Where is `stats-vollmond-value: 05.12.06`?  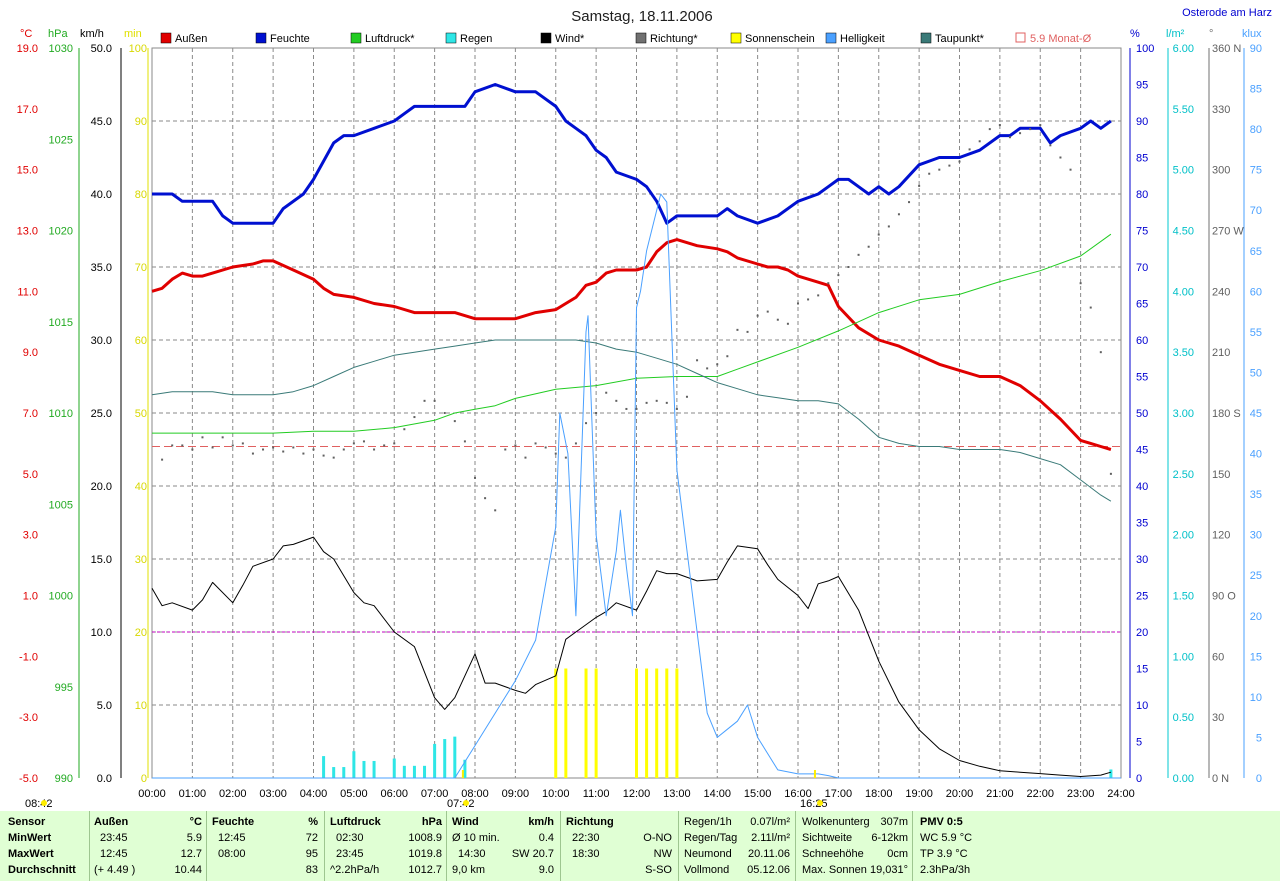
stats-vollmond-value: 05.12.06 is located at coordinates (768, 870).